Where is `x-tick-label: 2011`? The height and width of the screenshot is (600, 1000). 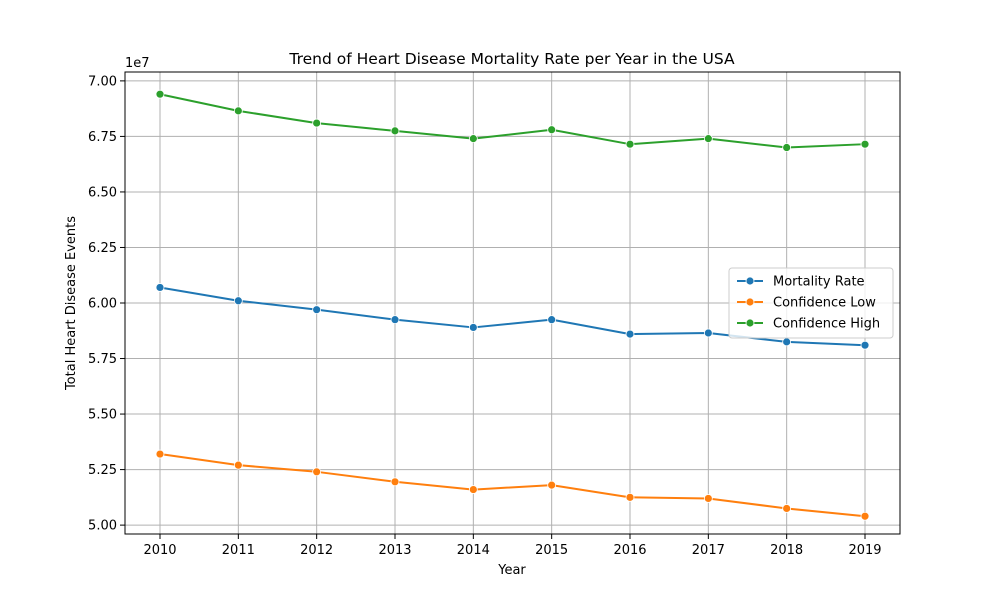
x-tick-label: 2011 is located at coordinates (238, 550).